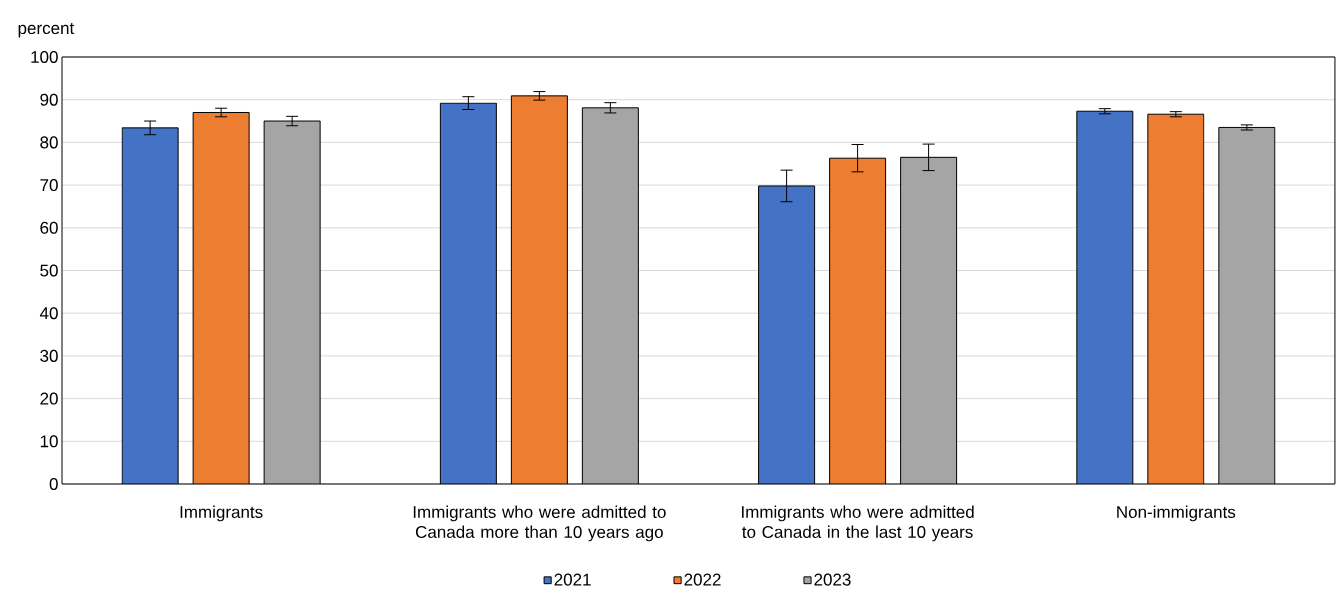 Image resolution: width=1336 pixels, height=599 pixels. What do you see at coordinates (49, 398) in the screenshot?
I see `y-tick-label: 20` at bounding box center [49, 398].